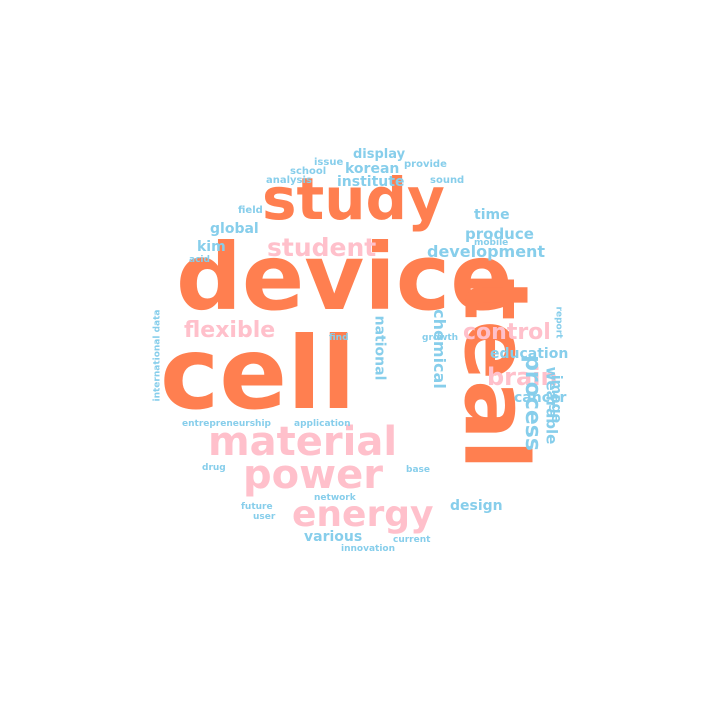 The width and height of the screenshot is (720, 720). What do you see at coordinates (412, 540) in the screenshot?
I see `word-current: current` at bounding box center [412, 540].